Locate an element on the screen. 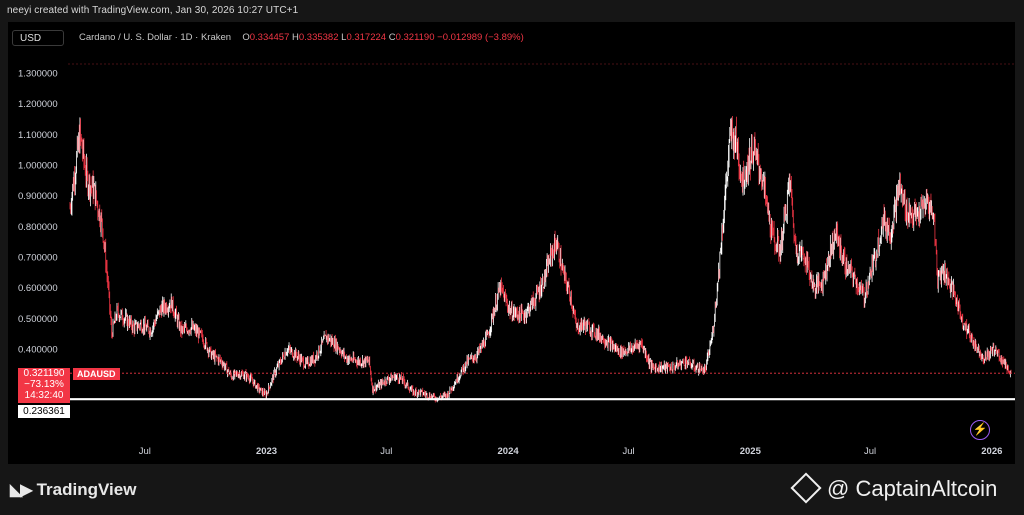  y-tick-label: 1.100000 is located at coordinates (38, 135).